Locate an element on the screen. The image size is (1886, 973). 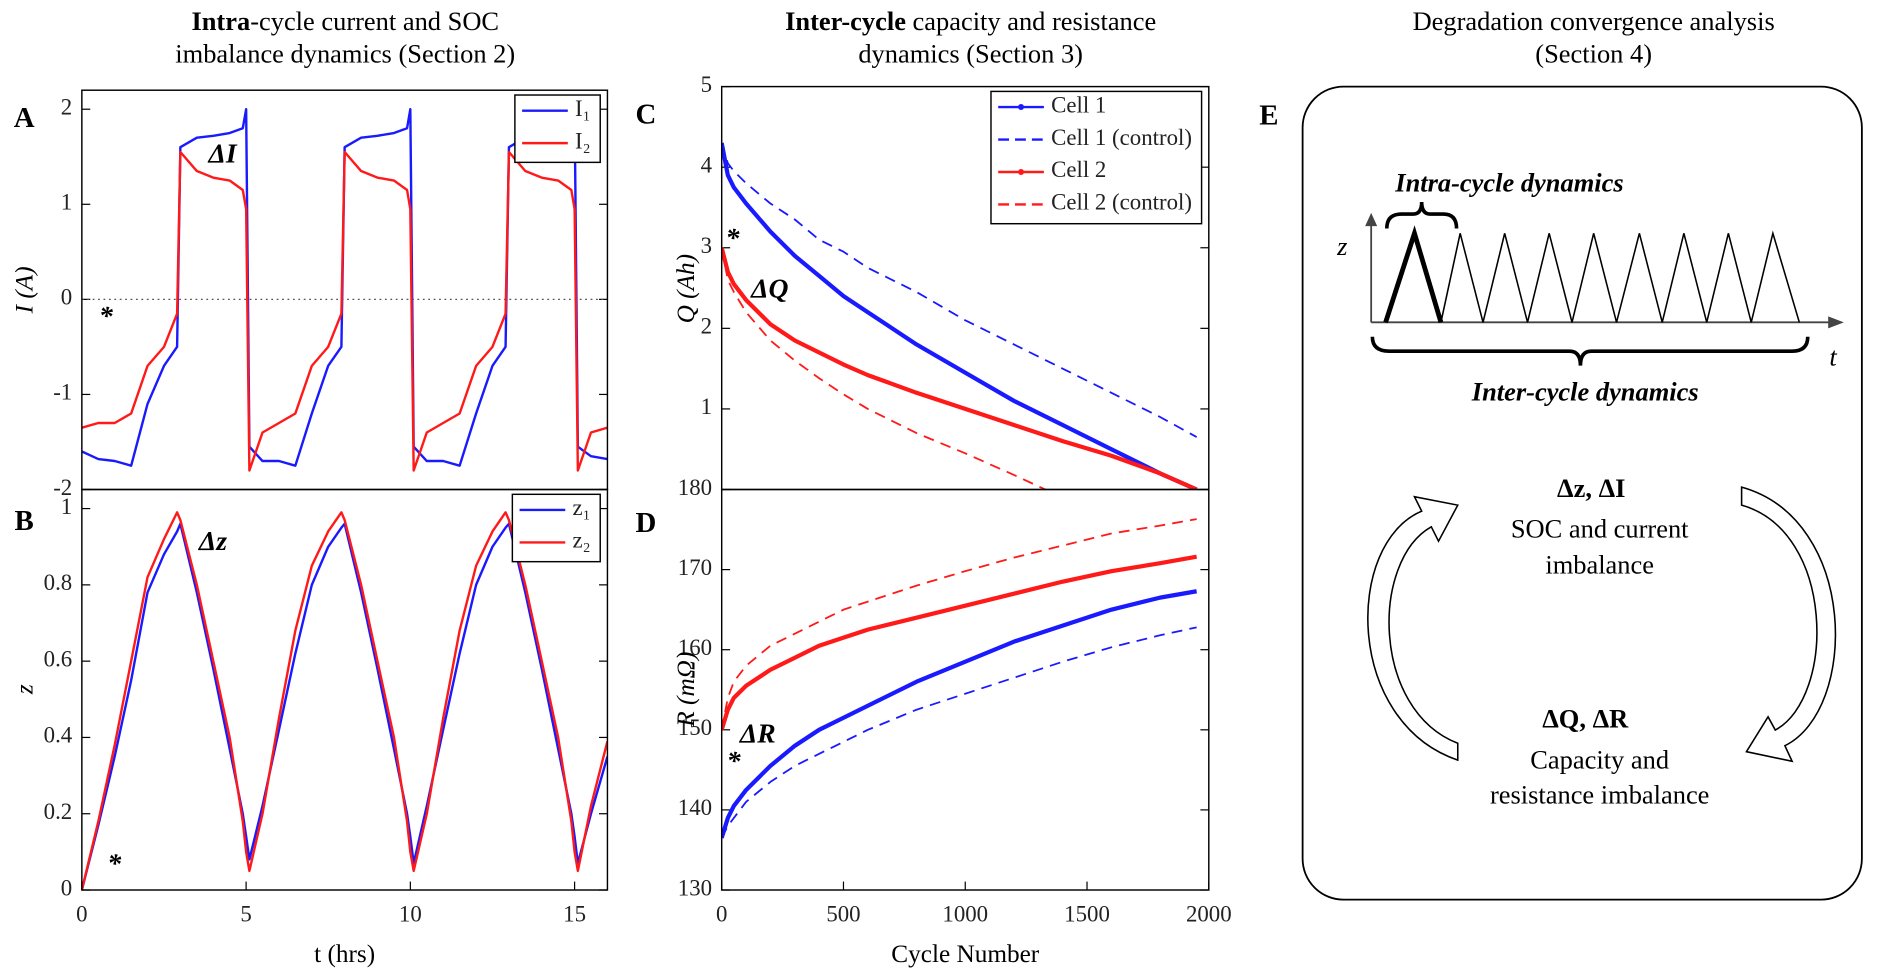
y-tick-label: 0.2 is located at coordinates (58, 811).